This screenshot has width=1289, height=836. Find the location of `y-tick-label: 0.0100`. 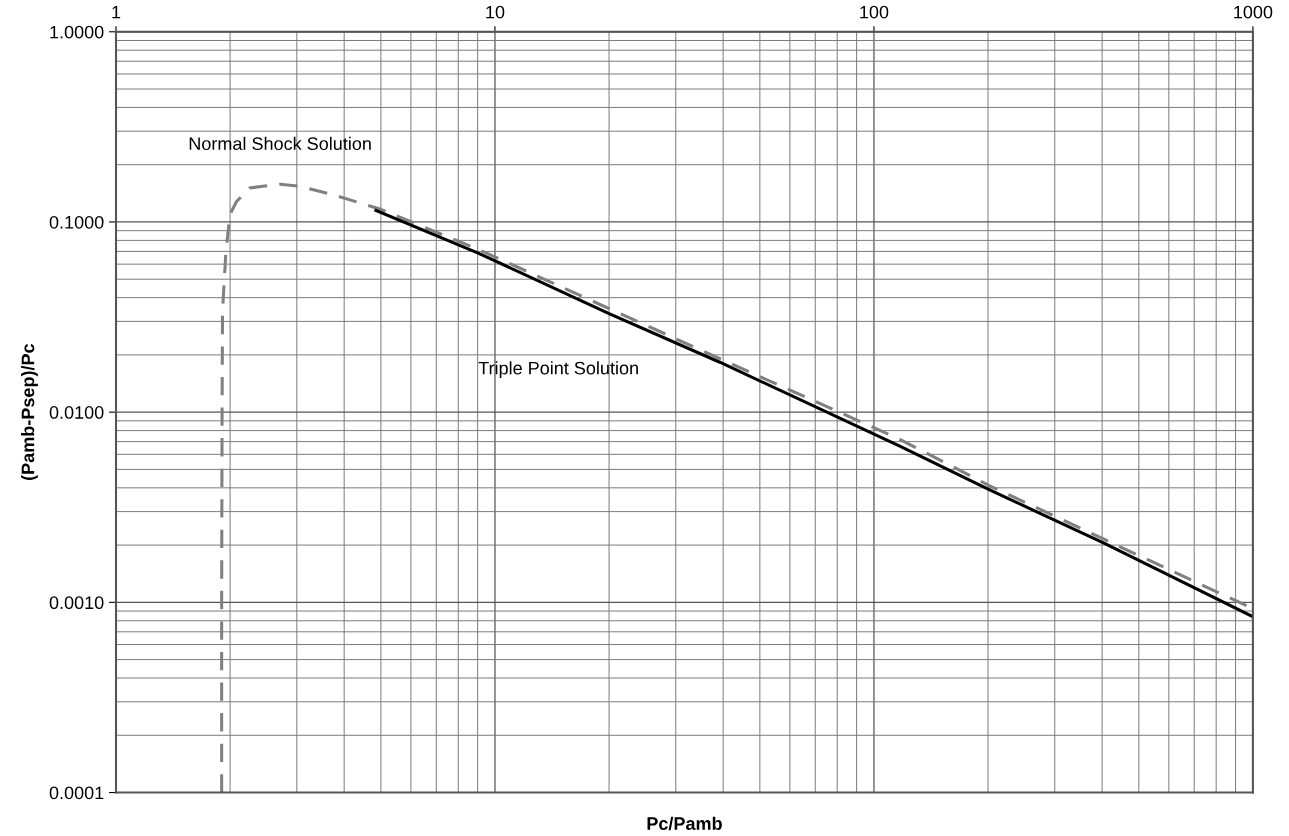

y-tick-label: 0.0100 is located at coordinates (76, 412).